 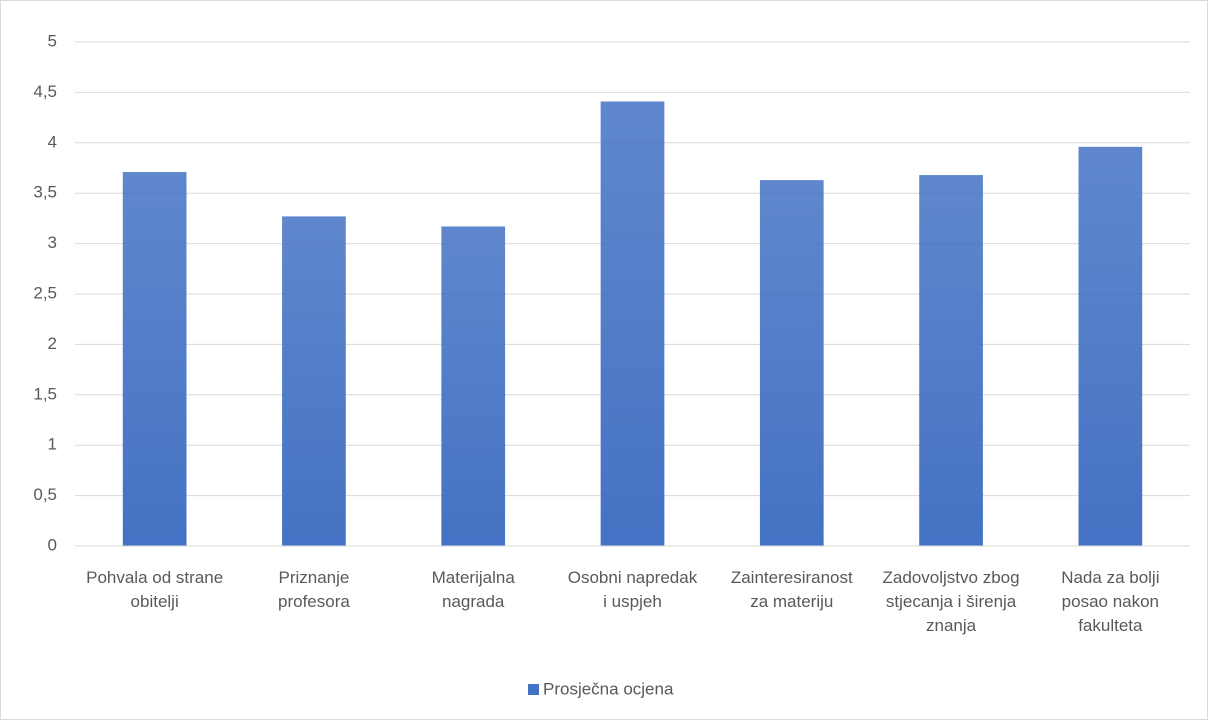 What do you see at coordinates (52, 343) in the screenshot?
I see `y-tick-label: 2` at bounding box center [52, 343].